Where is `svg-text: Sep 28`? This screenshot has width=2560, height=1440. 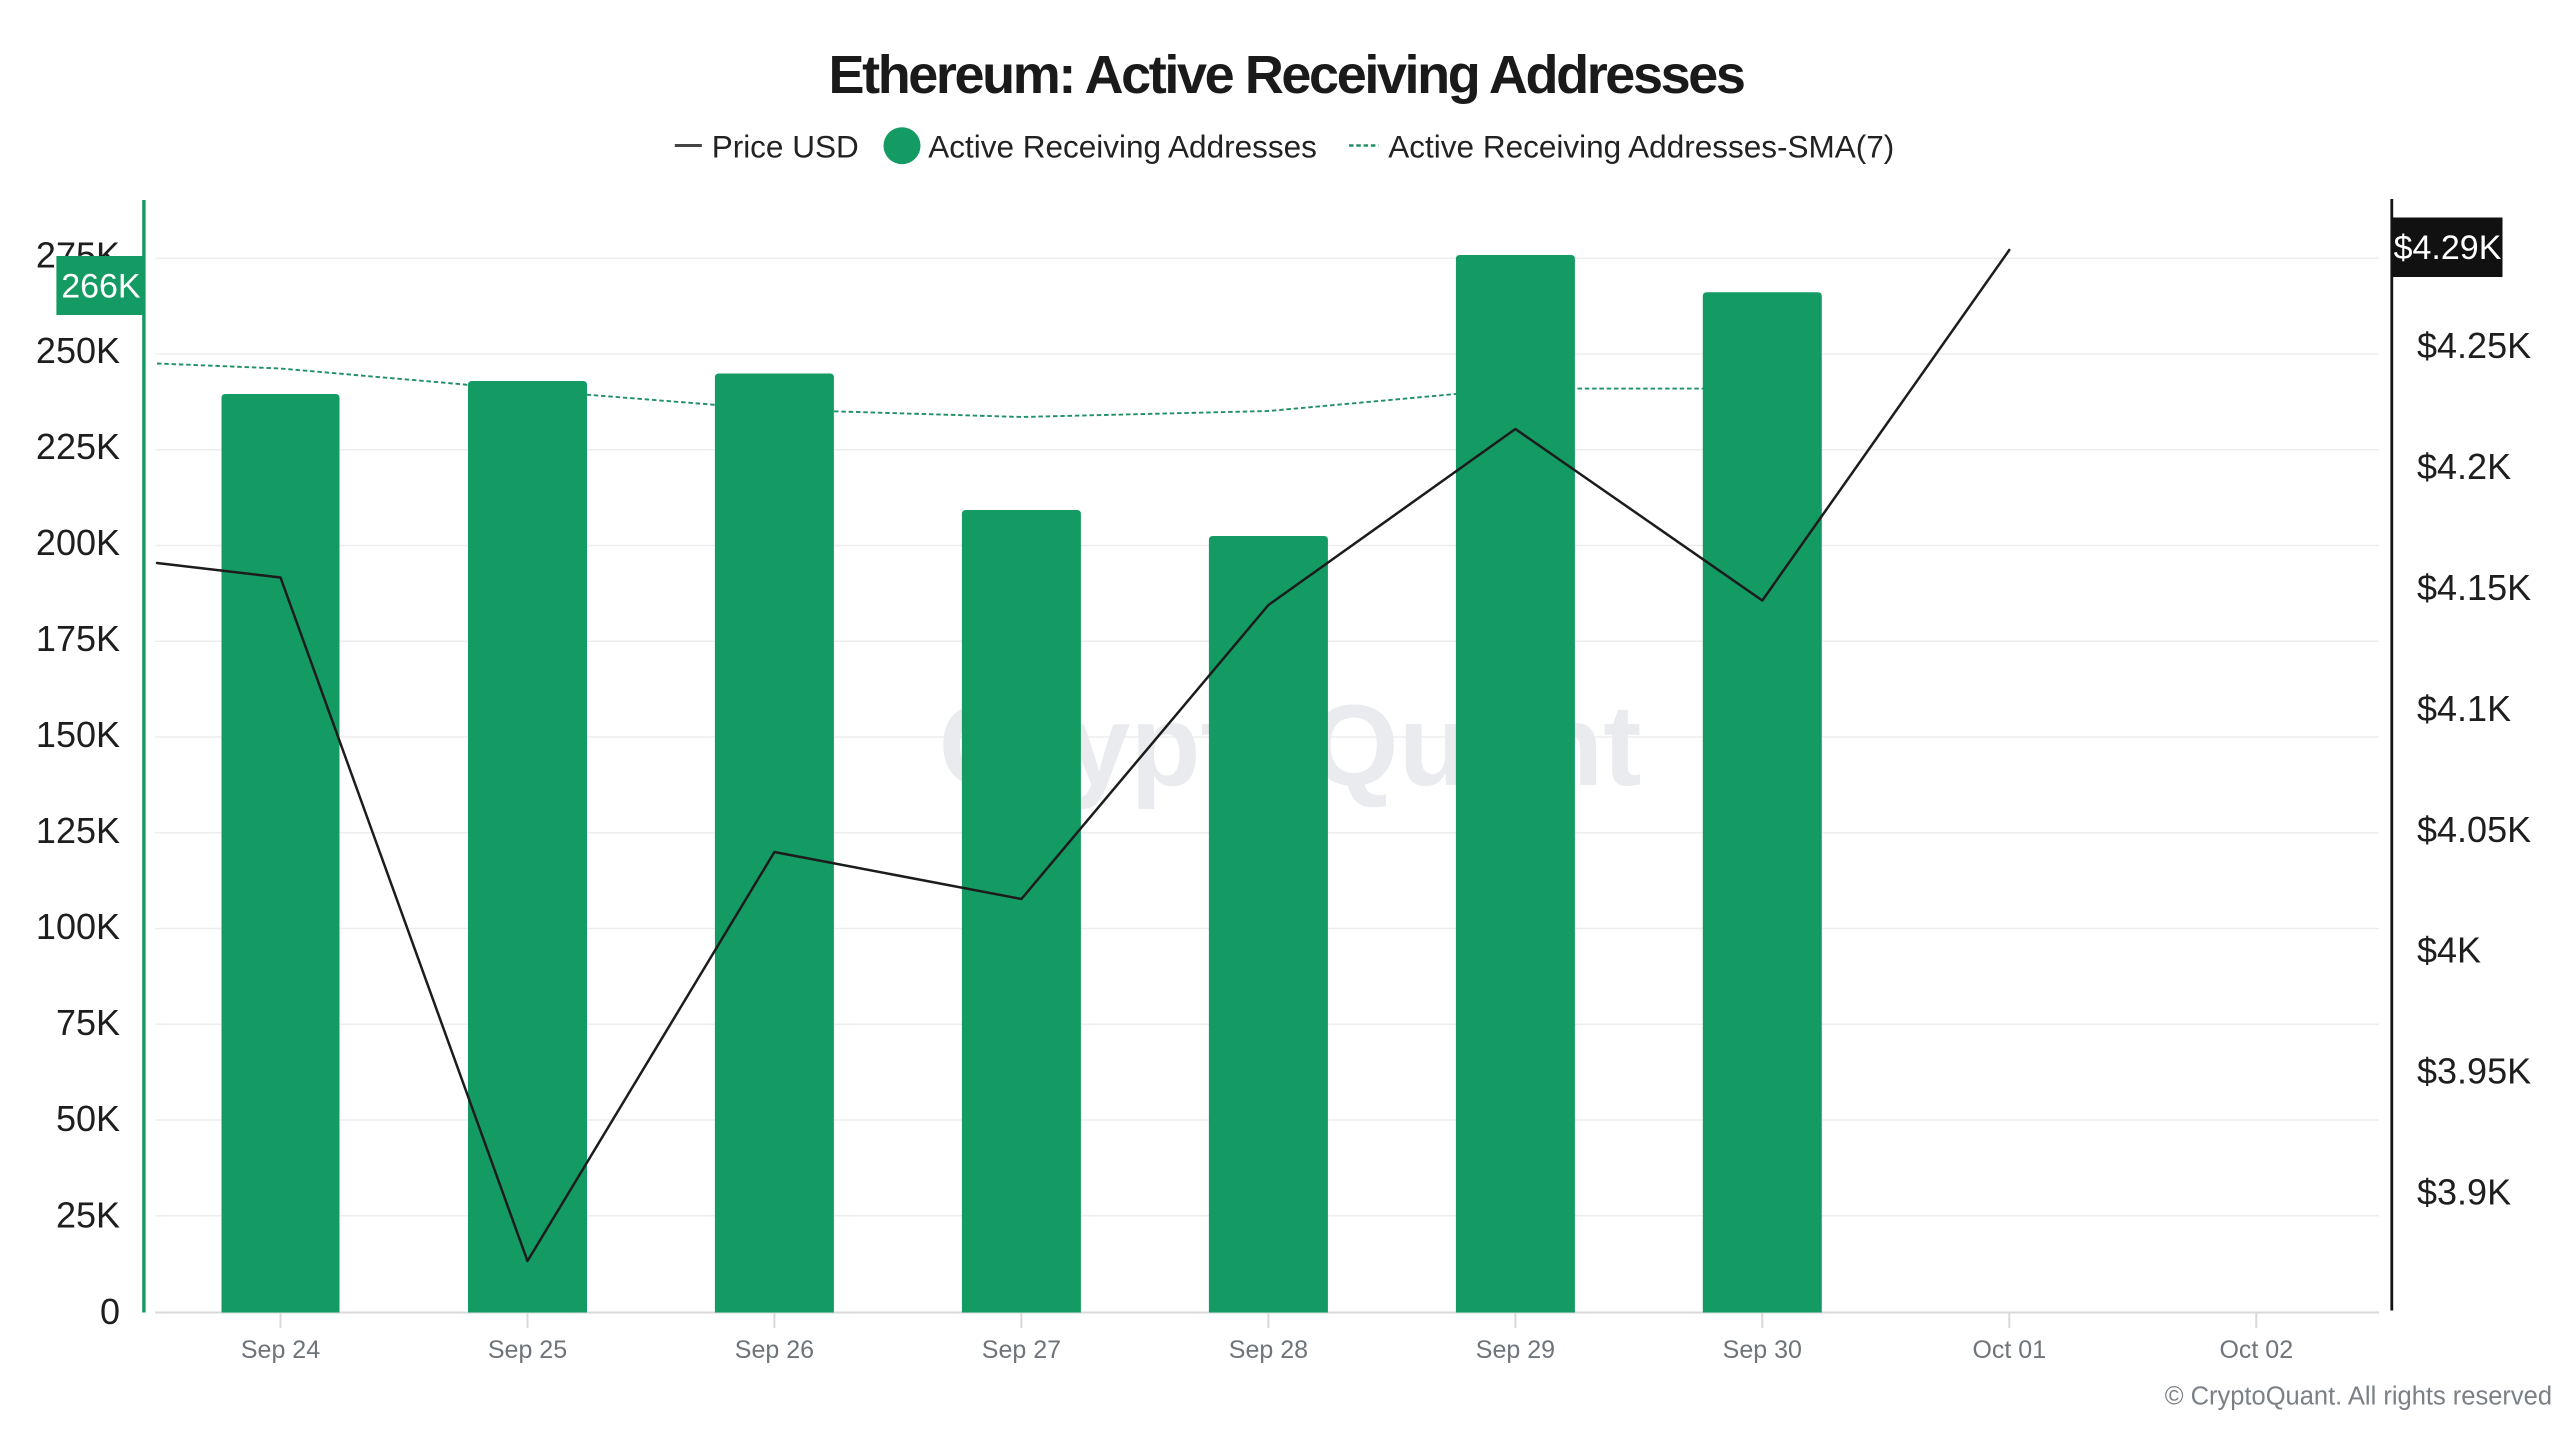
svg-text: Sep 28 is located at coordinates (1268, 1350).